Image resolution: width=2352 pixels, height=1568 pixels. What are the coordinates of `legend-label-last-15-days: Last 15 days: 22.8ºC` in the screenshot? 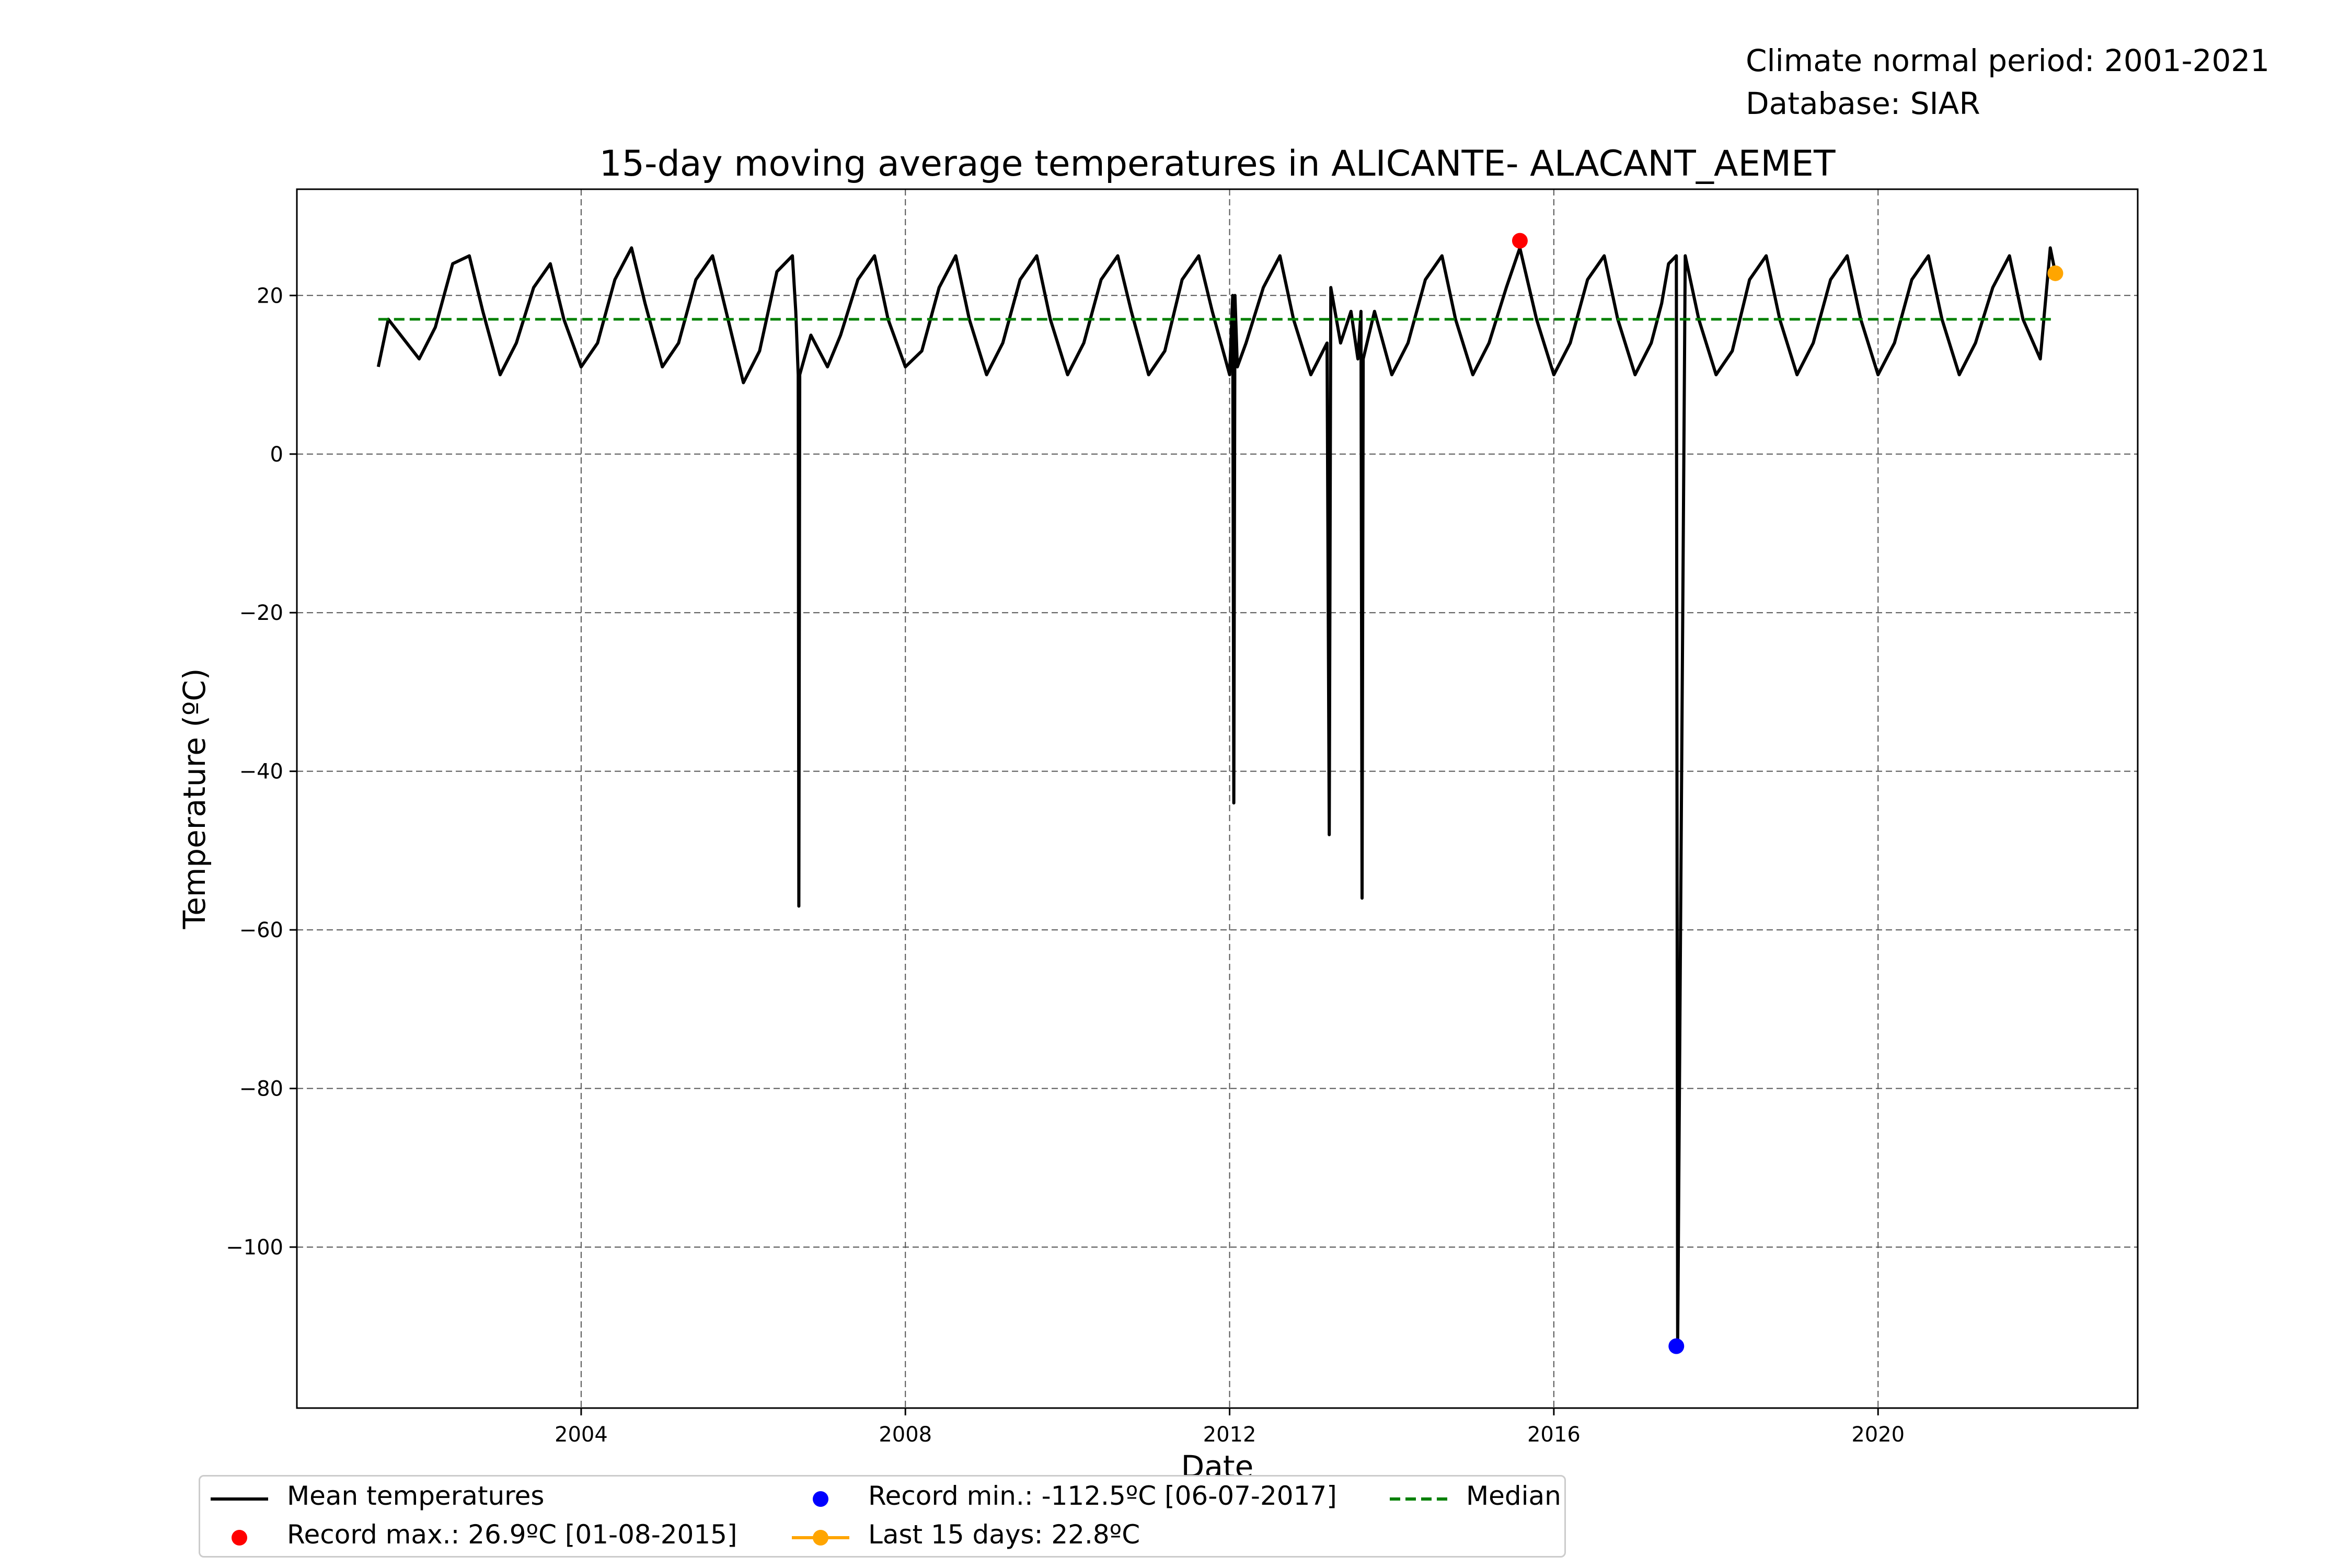 It's located at (1004, 1534).